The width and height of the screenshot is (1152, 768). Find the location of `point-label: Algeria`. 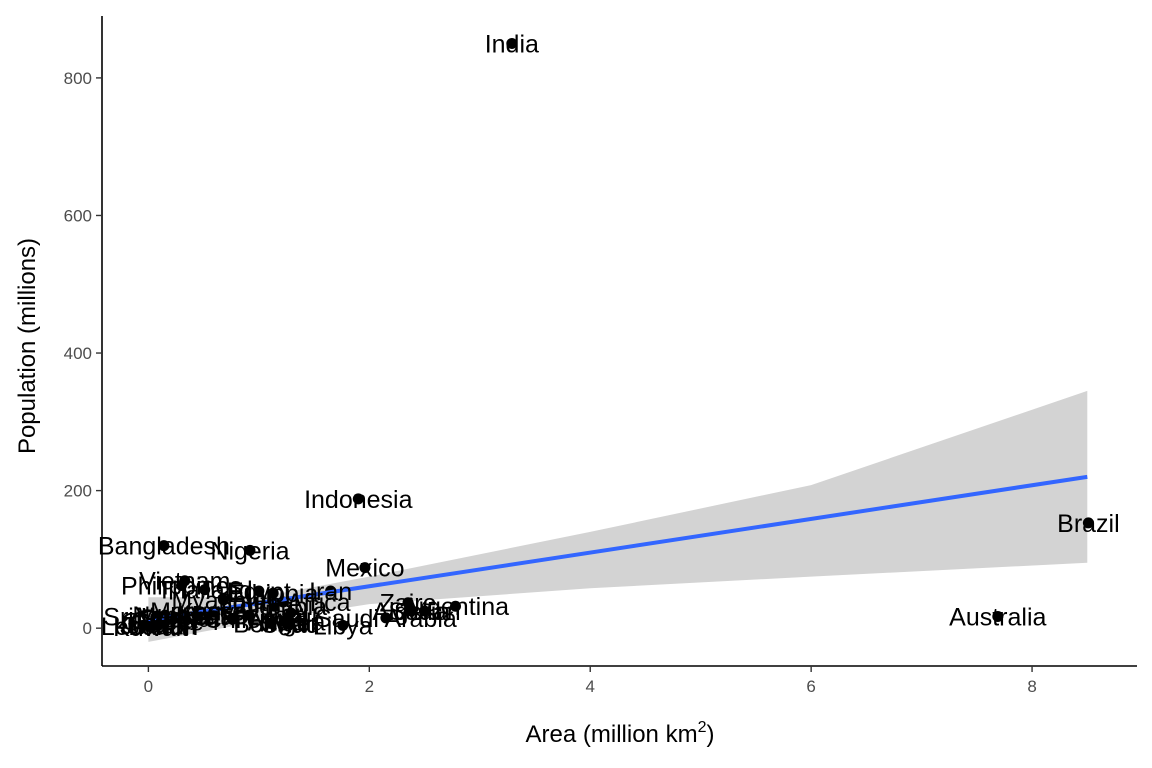

point-label: Algeria is located at coordinates (411, 612).